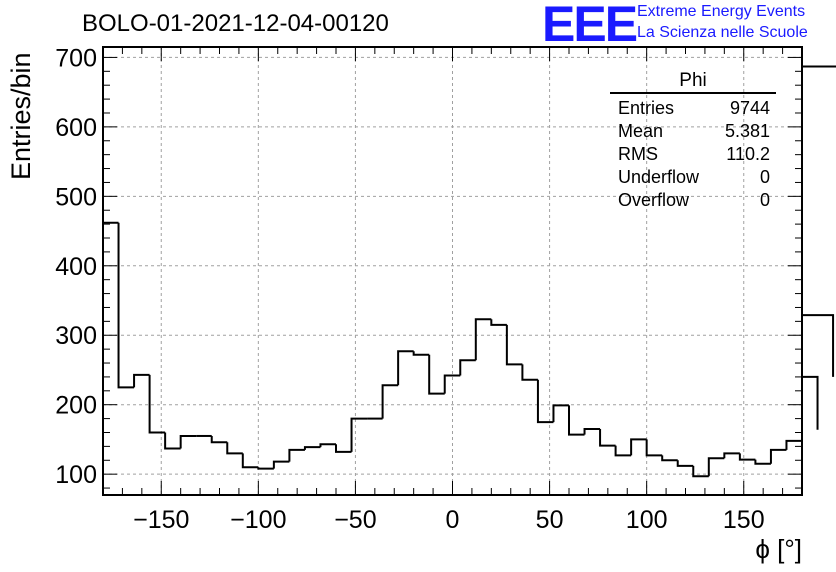 The width and height of the screenshot is (836, 572). Describe the element at coordinates (693, 200) in the screenshot. I see `stats-row-overflow: Overflow 0` at that location.